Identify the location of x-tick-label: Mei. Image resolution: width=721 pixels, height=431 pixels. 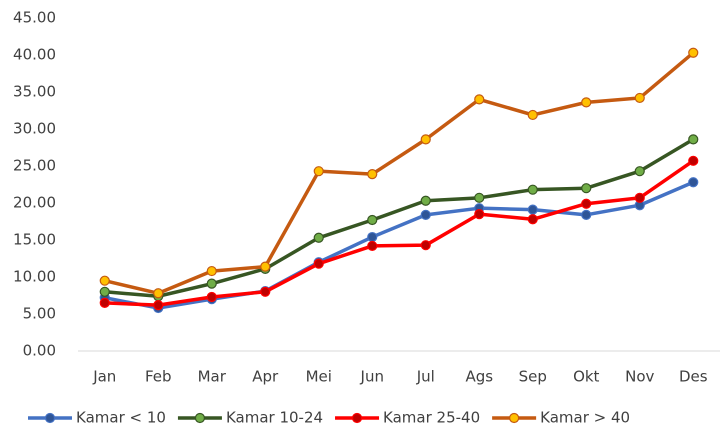
(319, 377).